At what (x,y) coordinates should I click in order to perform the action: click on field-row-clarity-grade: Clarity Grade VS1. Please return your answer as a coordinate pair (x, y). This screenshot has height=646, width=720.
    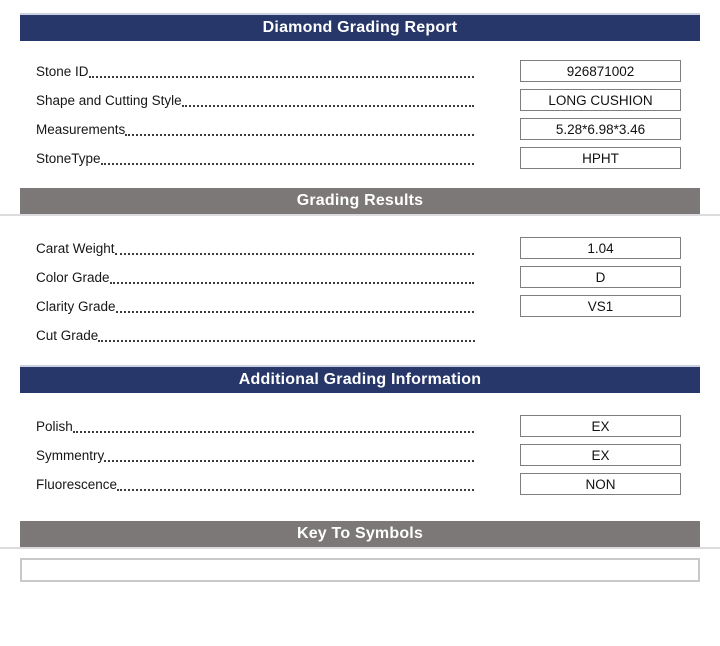
    Looking at the image, I should click on (358, 306).